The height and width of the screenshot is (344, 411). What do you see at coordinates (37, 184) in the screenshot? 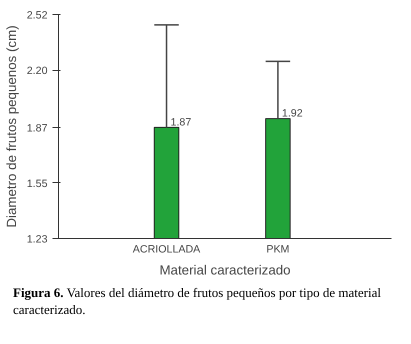
I see `y-tick-label: 1.55` at bounding box center [37, 184].